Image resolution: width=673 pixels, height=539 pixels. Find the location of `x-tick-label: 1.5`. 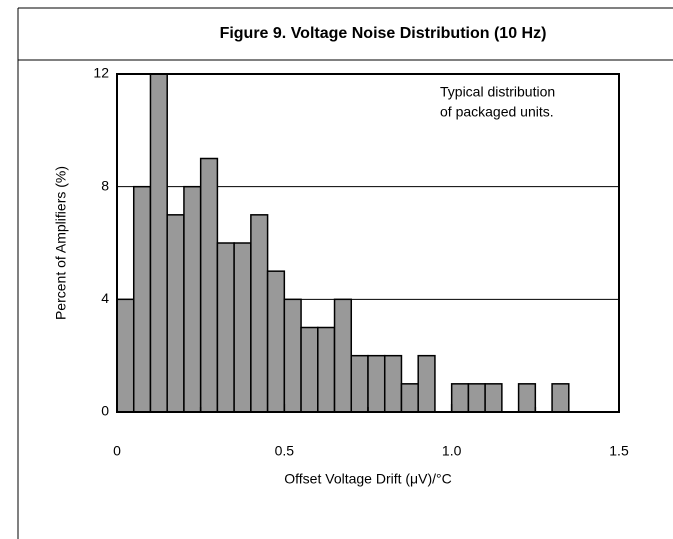

x-tick-label: 1.5 is located at coordinates (619, 451).